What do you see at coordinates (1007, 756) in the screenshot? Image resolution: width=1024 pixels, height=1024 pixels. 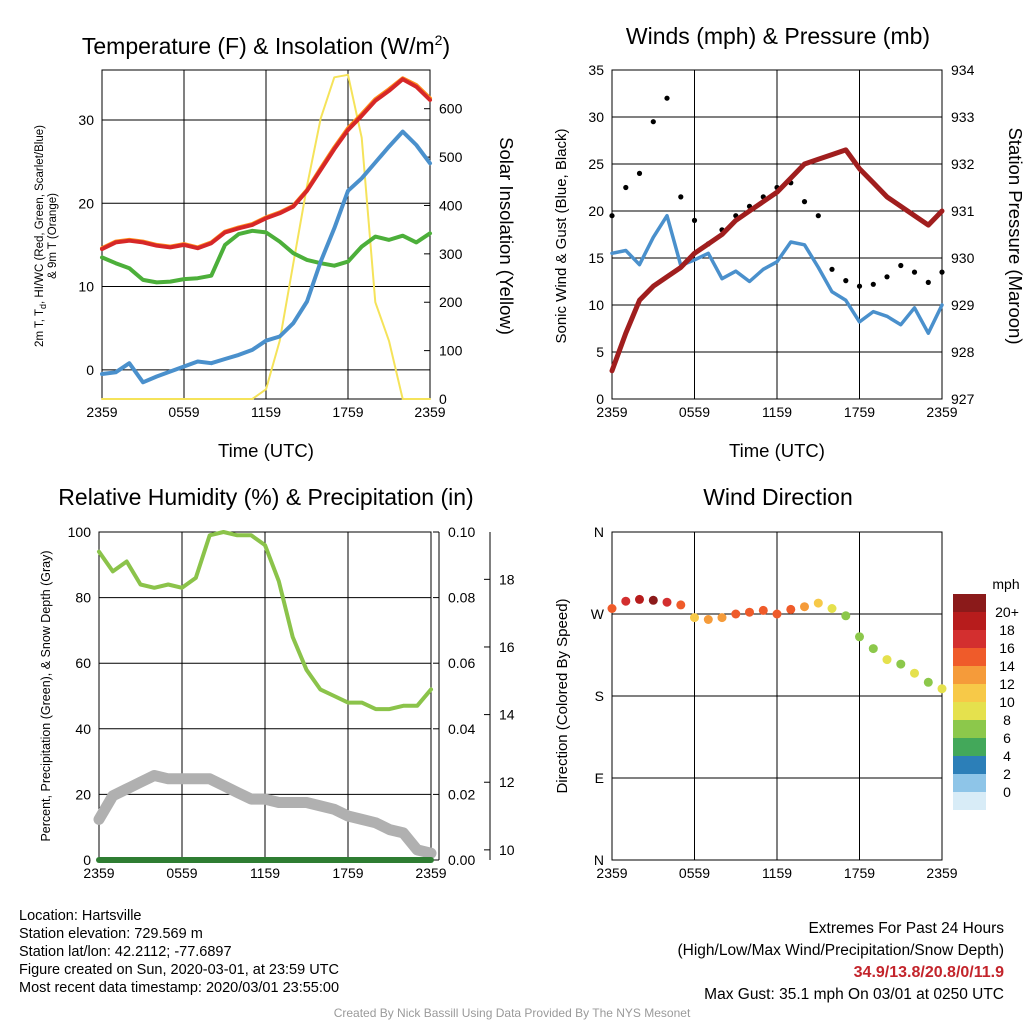 I see `colorbar-label: 4` at bounding box center [1007, 756].